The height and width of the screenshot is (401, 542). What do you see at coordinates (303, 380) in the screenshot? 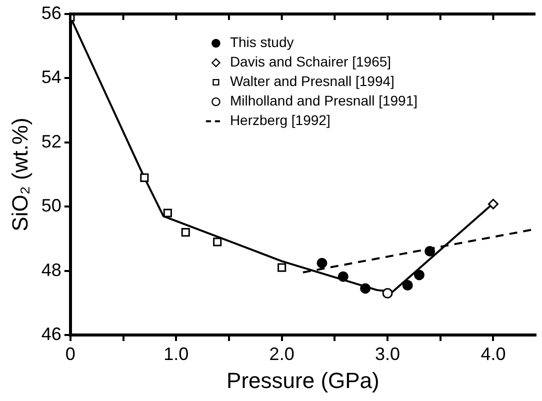
I see `x-axis-title: Pressure (GPa)` at bounding box center [303, 380].